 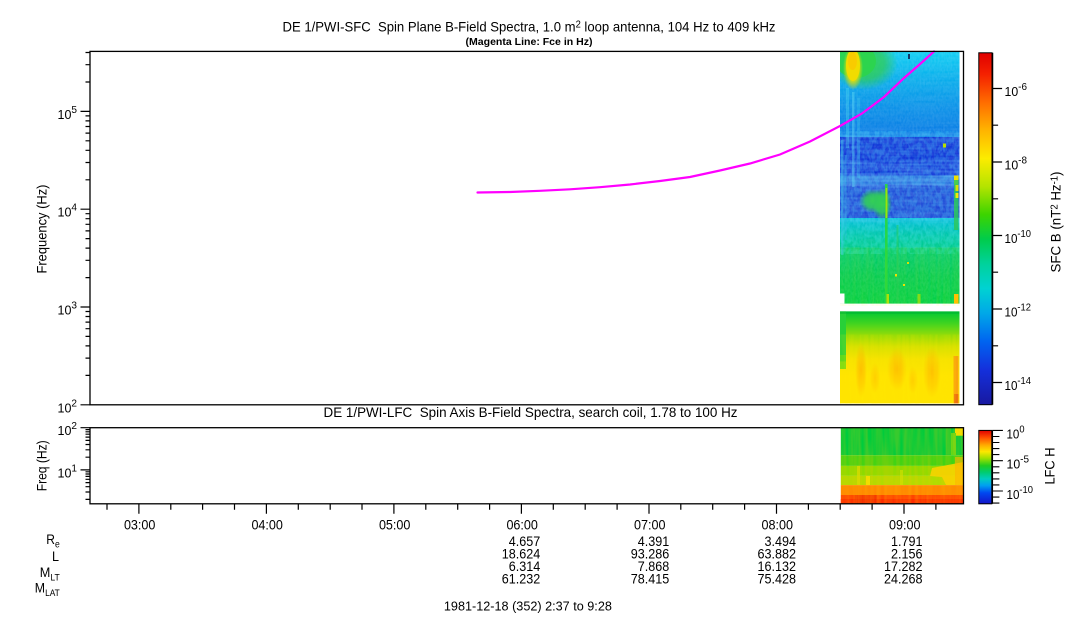 What do you see at coordinates (777, 578) in the screenshot?
I see `svg-text: 75.428` at bounding box center [777, 578].